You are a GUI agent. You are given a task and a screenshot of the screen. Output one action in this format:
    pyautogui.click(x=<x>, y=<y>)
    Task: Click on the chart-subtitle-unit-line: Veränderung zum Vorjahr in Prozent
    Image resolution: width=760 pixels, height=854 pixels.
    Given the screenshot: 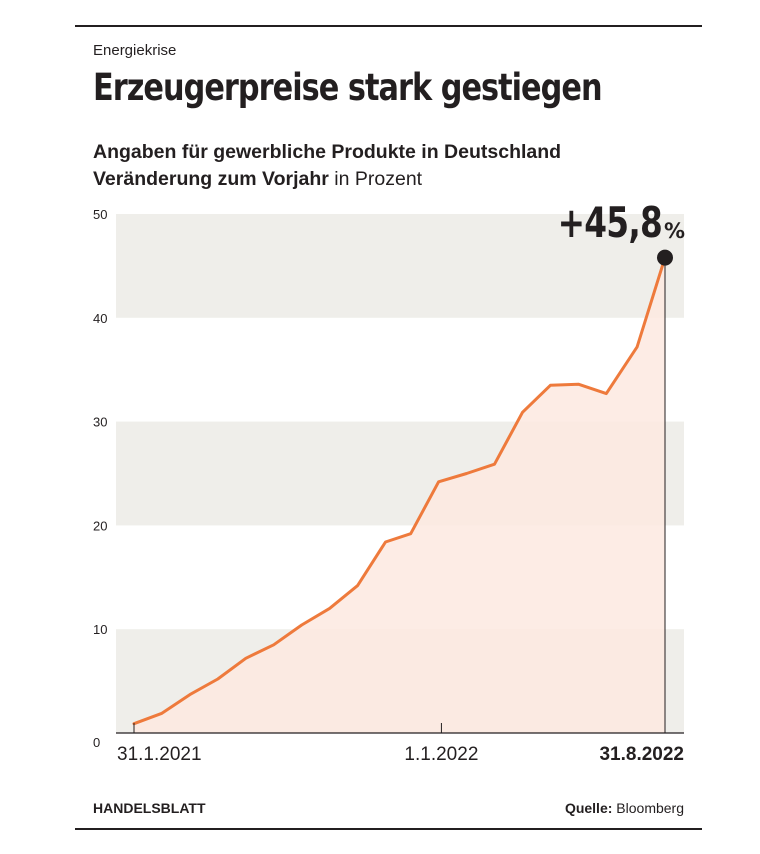 What is the action you would take?
    pyautogui.click(x=257, y=179)
    